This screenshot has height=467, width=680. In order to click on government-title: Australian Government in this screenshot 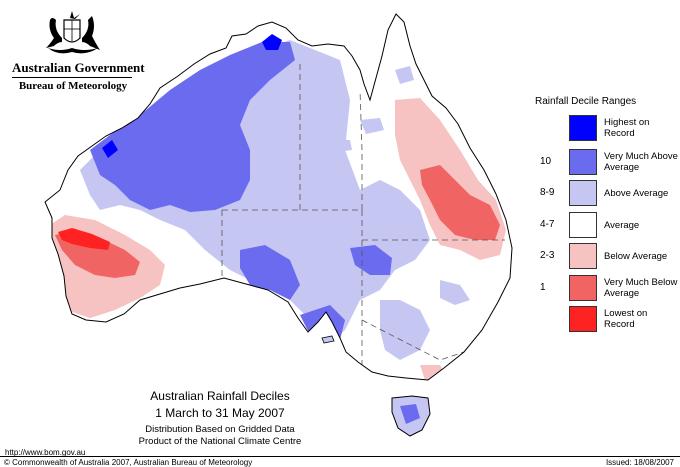, I will do `click(78, 67)`.